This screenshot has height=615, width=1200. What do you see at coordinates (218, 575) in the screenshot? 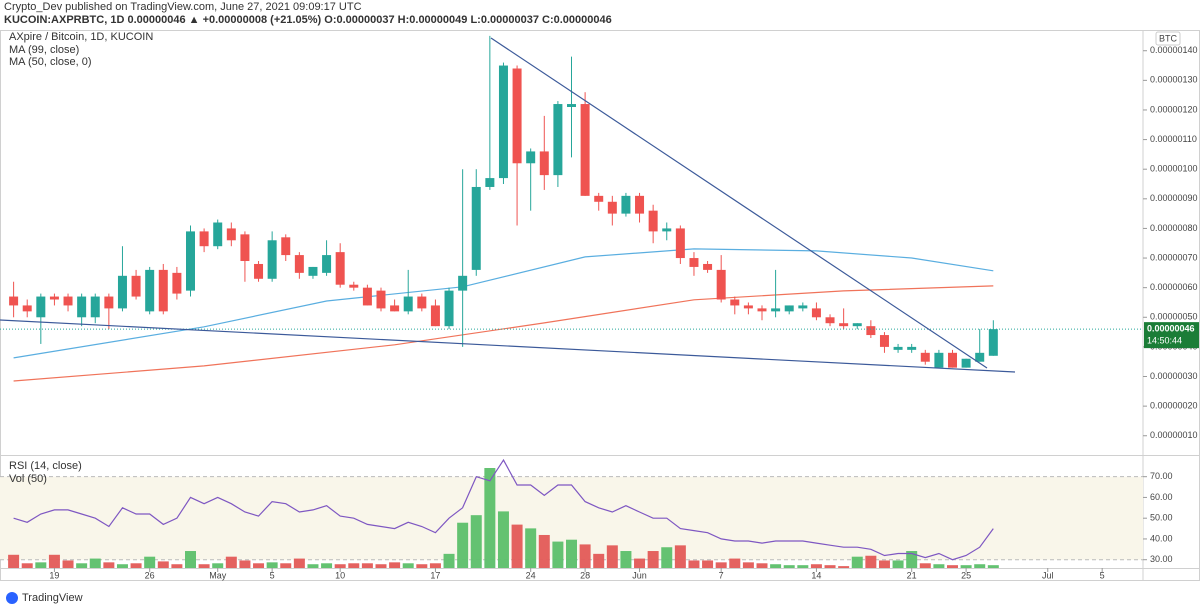
I see `x-tick-label: May` at bounding box center [218, 575].